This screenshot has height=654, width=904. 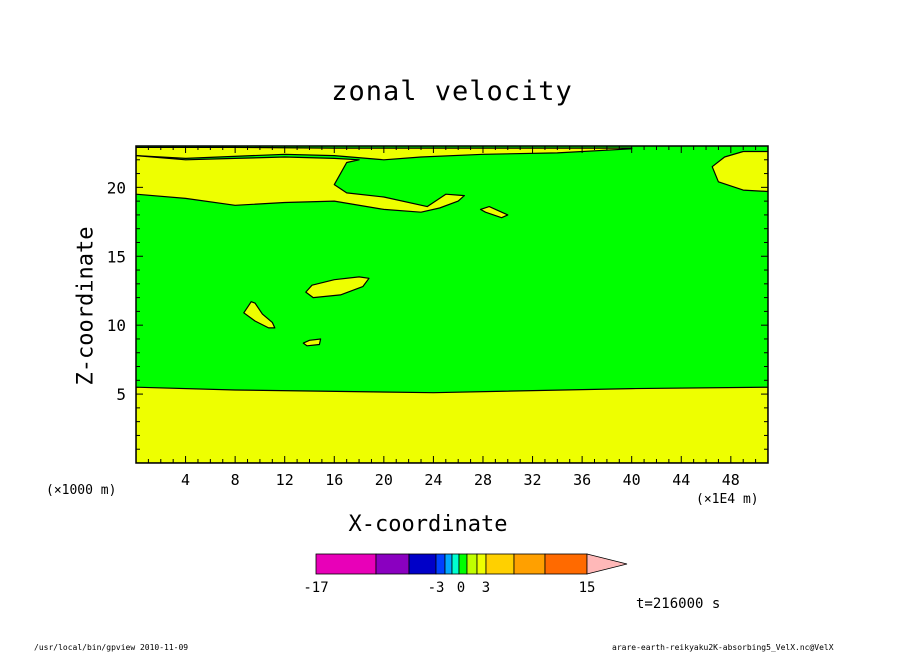 What do you see at coordinates (678, 604) in the screenshot?
I see `time-label: t=216000 s` at bounding box center [678, 604].